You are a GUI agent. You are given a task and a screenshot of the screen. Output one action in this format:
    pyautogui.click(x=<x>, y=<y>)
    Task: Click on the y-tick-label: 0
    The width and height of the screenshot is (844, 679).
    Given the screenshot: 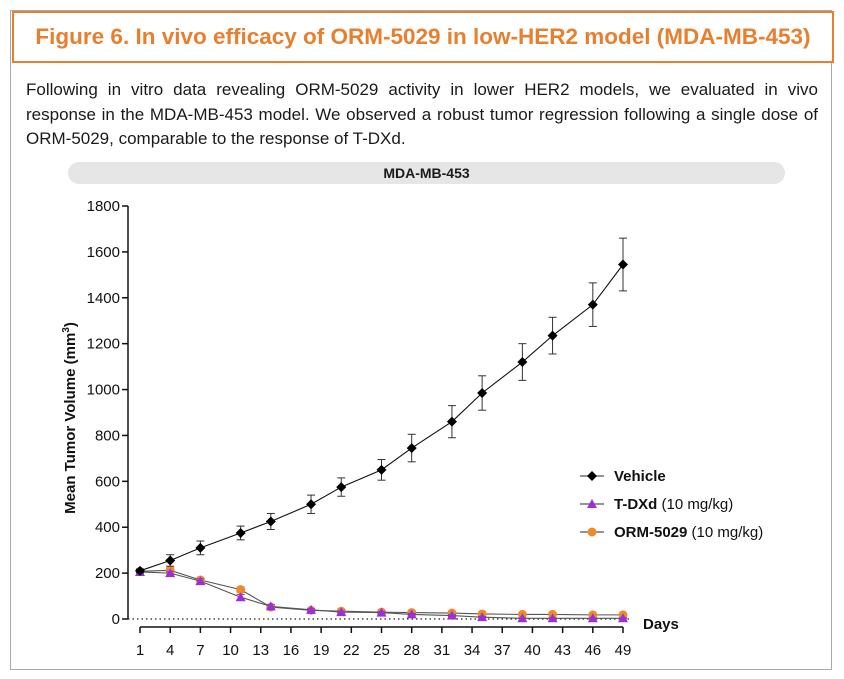 What is the action you would take?
    pyautogui.click(x=116, y=619)
    